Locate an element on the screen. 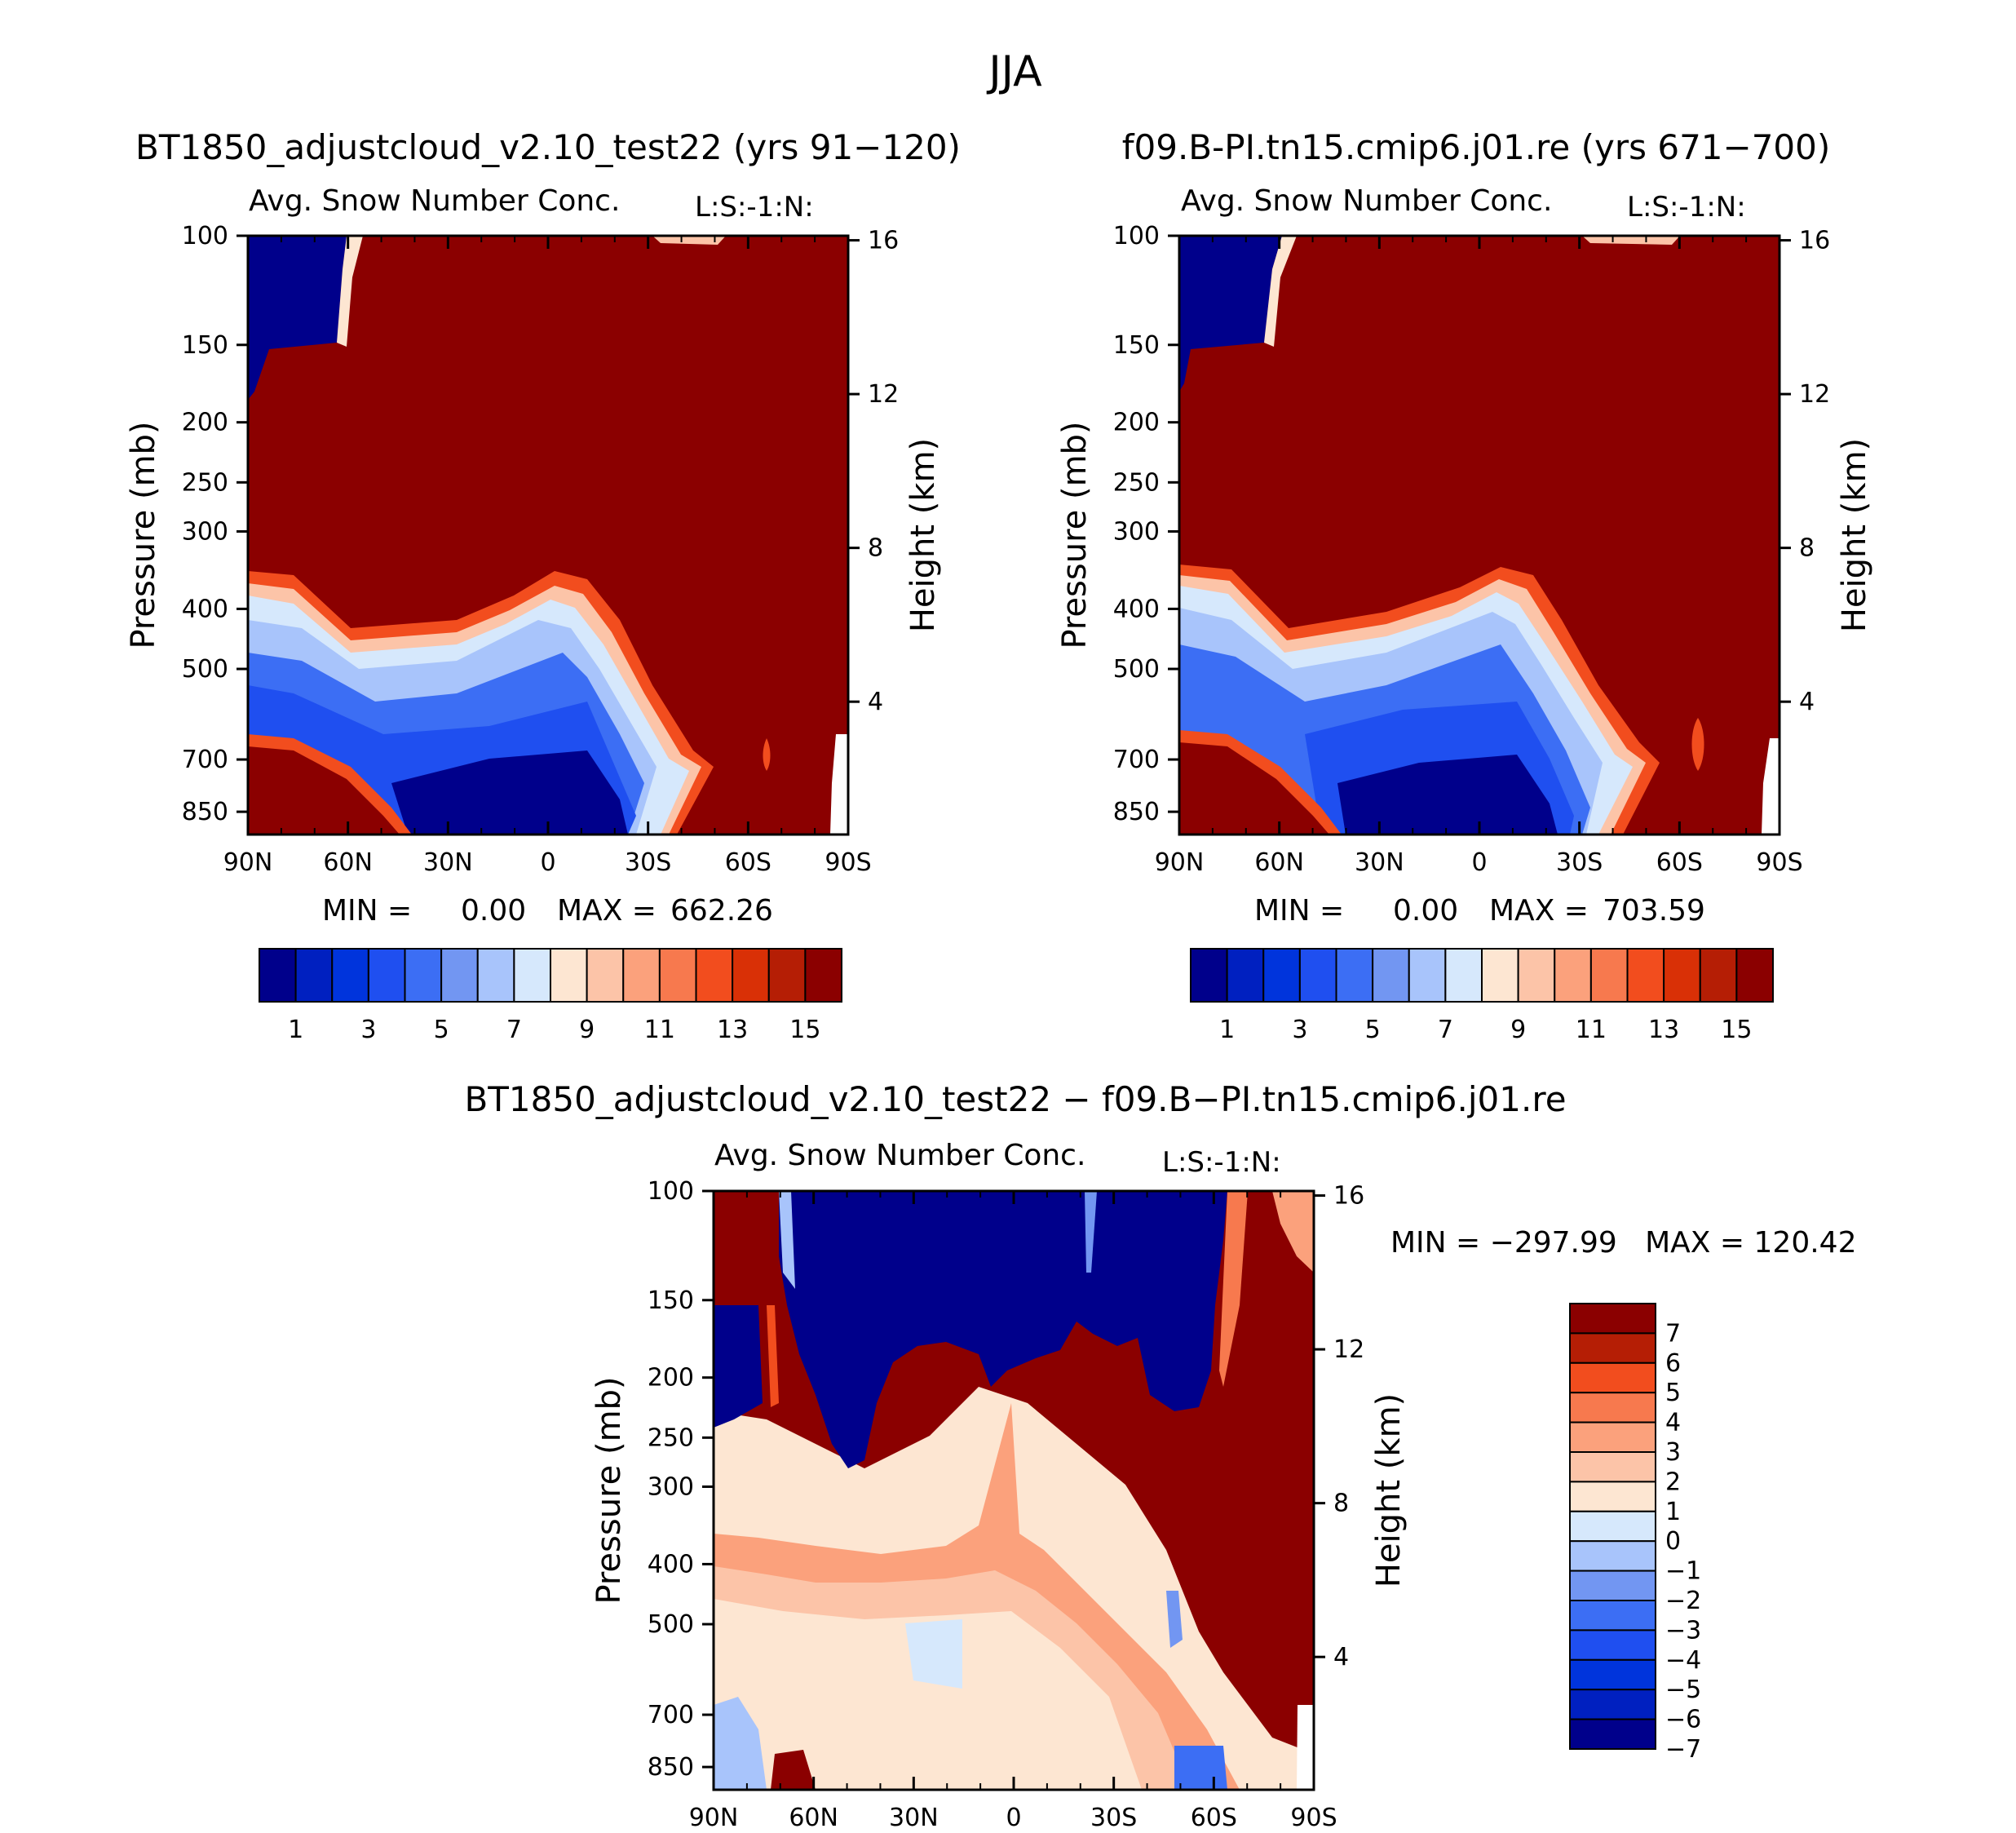 The image size is (2016, 1833). variable-title-test: Avg. Snow Number Conc. is located at coordinates (434, 201).